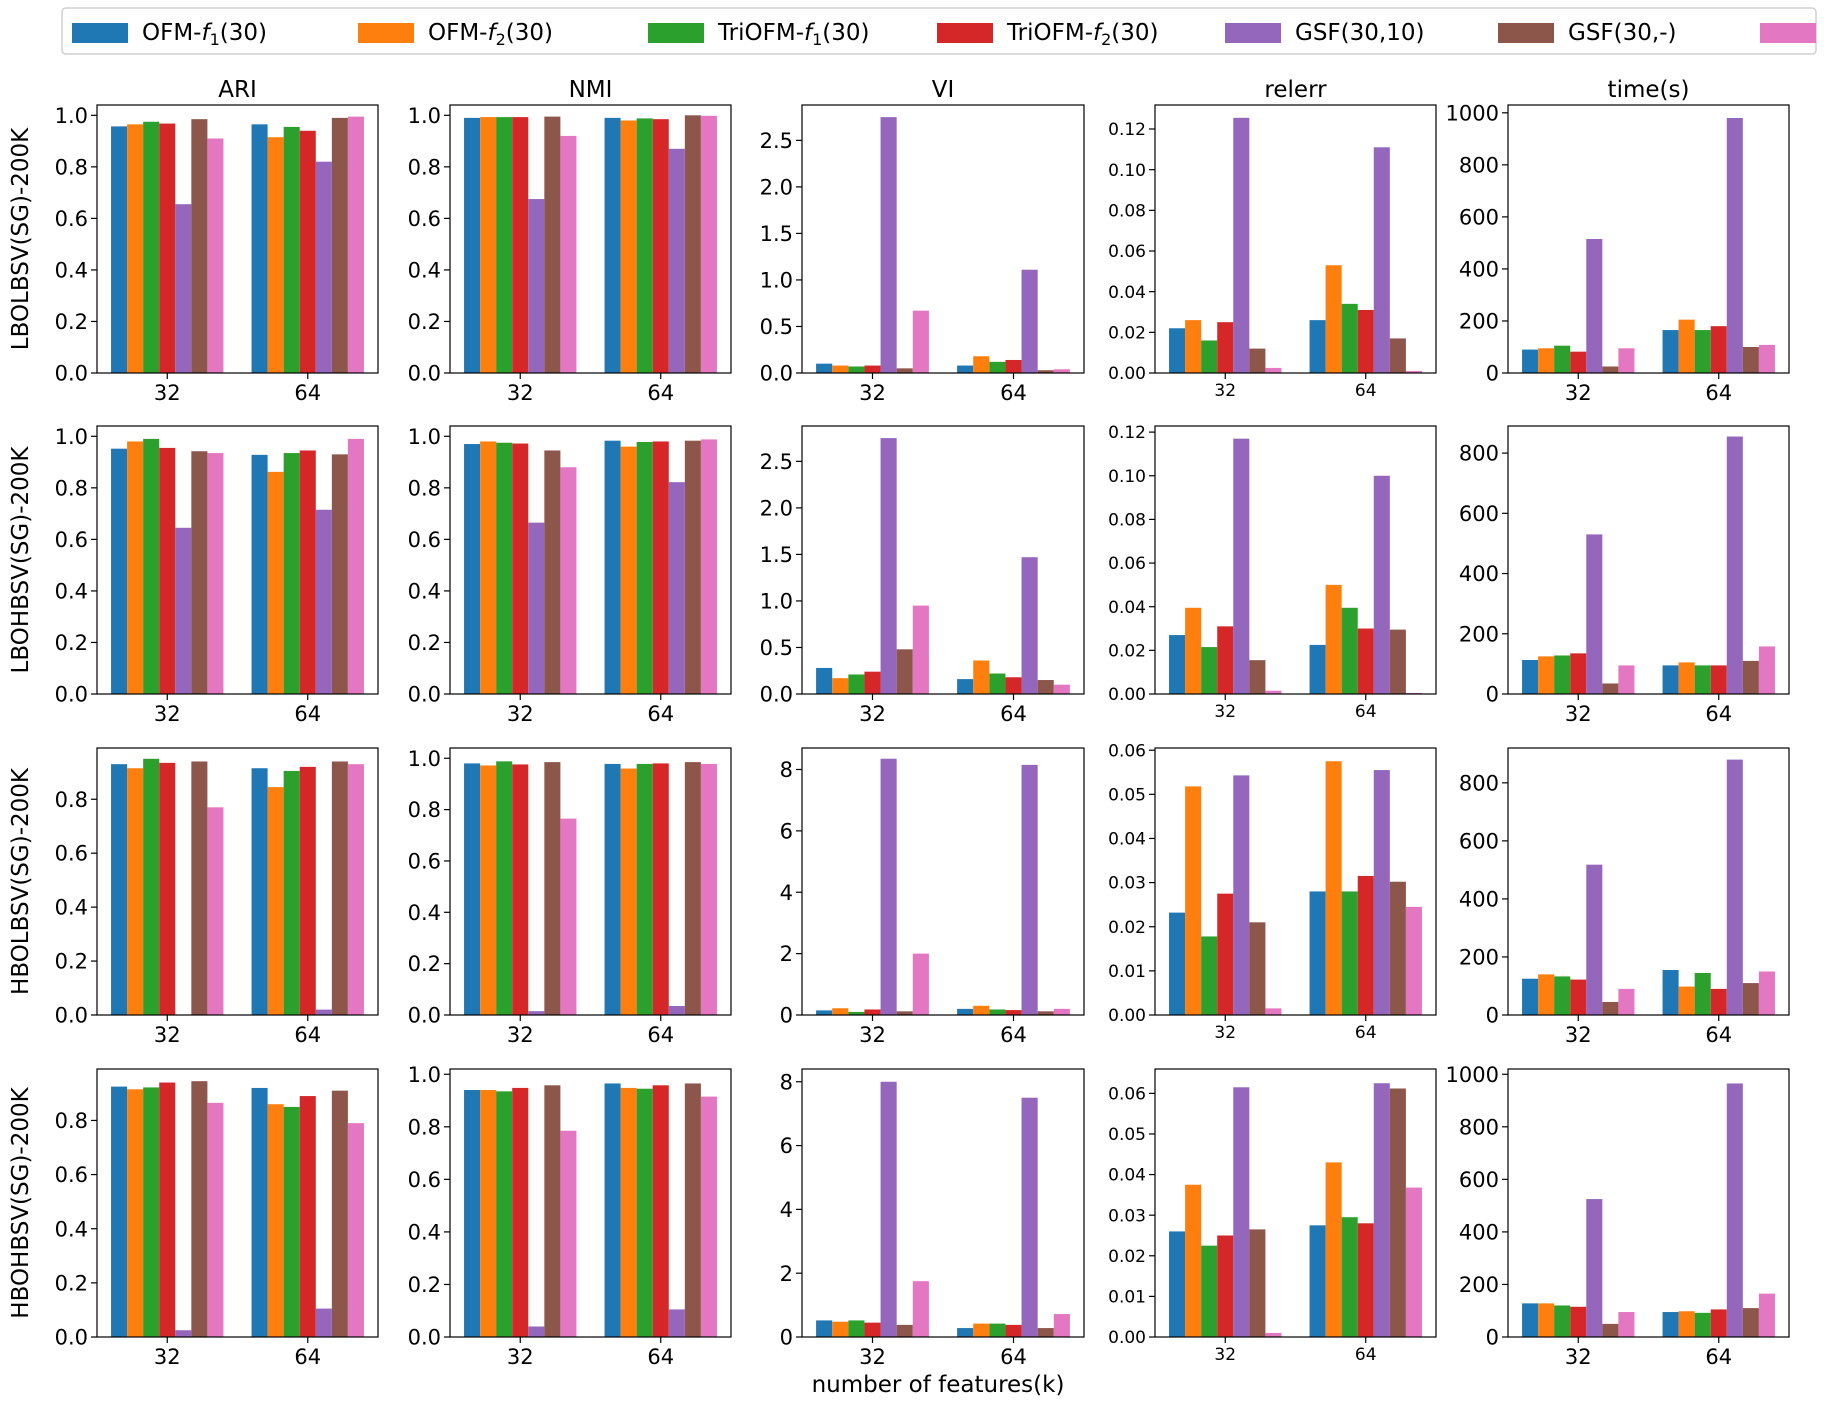  I want to click on y-tick-label: 4, so click(786, 893).